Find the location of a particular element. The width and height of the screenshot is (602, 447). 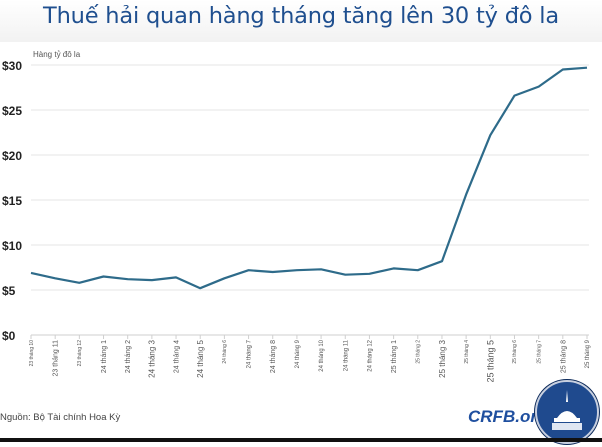

x-tick-label: 24 tháng 9 is located at coordinates (298, 353).